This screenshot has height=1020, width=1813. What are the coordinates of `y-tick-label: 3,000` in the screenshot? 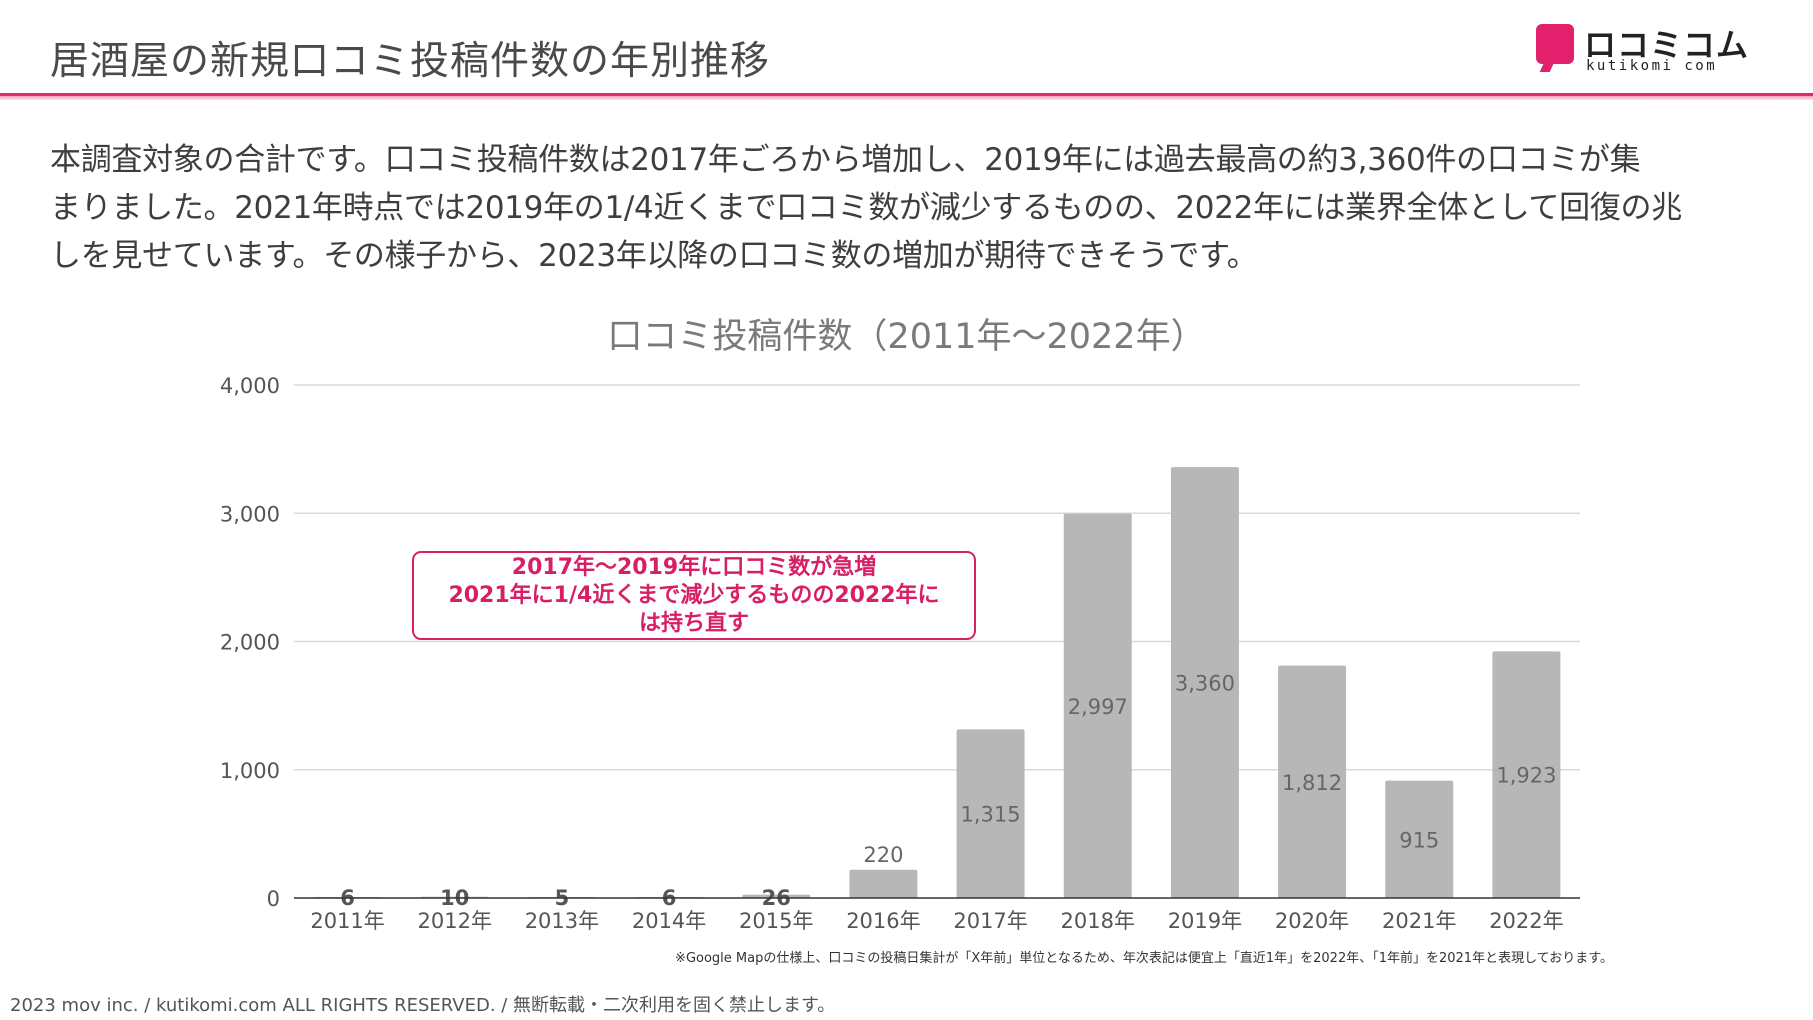 It's located at (250, 514).